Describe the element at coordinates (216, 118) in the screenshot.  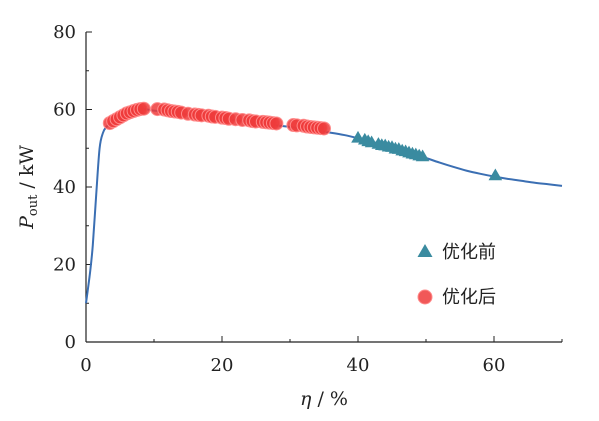
I see `series-after-points` at that location.